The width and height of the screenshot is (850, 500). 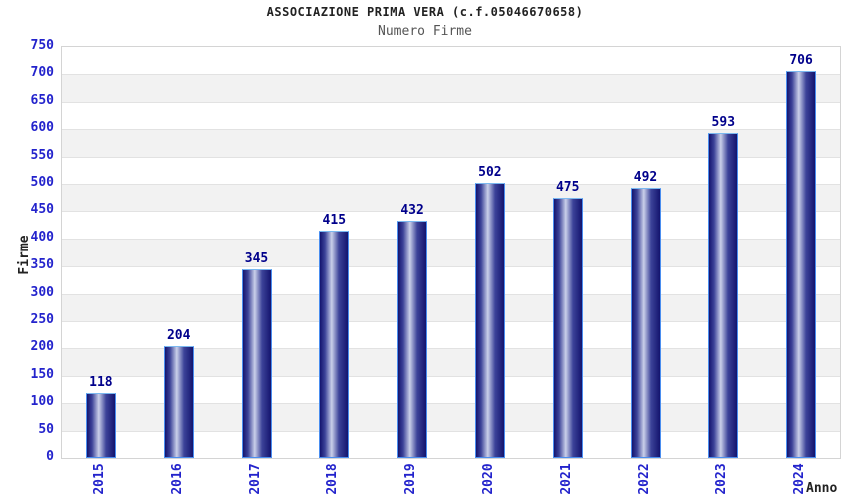 I want to click on y-tick-label: 200, so click(x=42, y=347).